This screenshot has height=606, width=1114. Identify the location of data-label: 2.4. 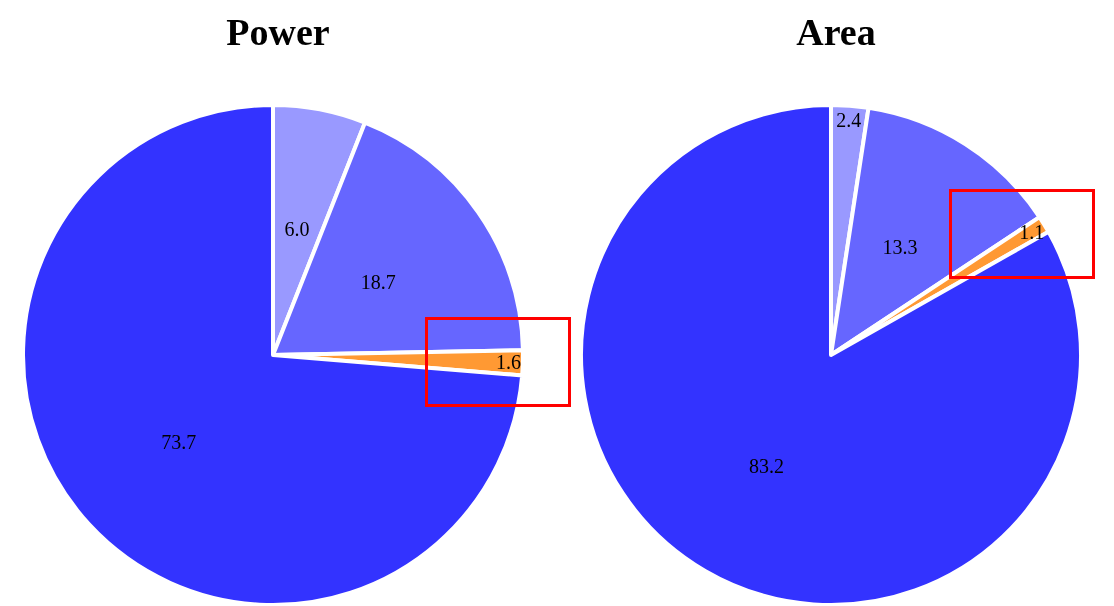
(849, 120).